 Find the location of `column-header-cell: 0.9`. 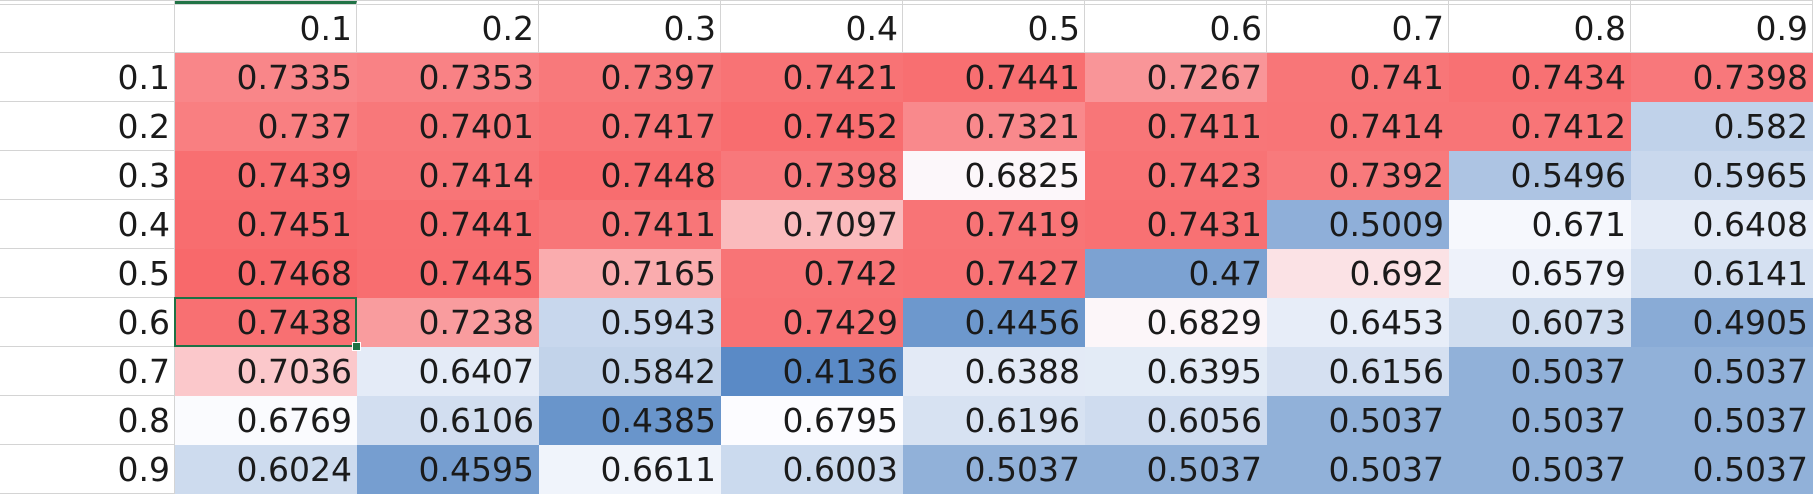

column-header-cell: 0.9 is located at coordinates (1722, 29).